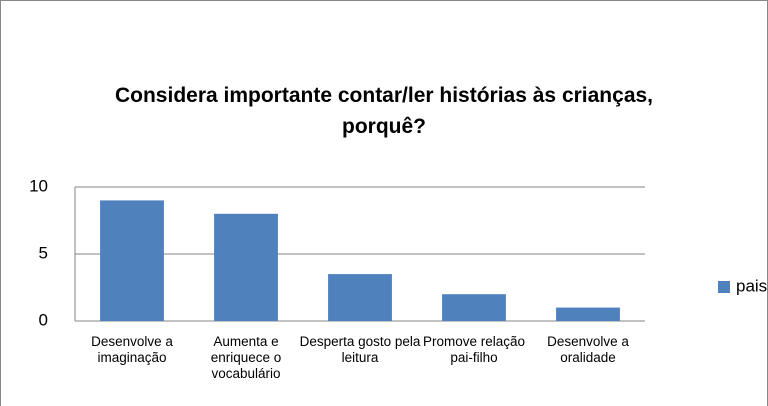 The width and height of the screenshot is (768, 406). What do you see at coordinates (474, 349) in the screenshot?
I see `x-tick-label: Promove relação pai-filho` at bounding box center [474, 349].